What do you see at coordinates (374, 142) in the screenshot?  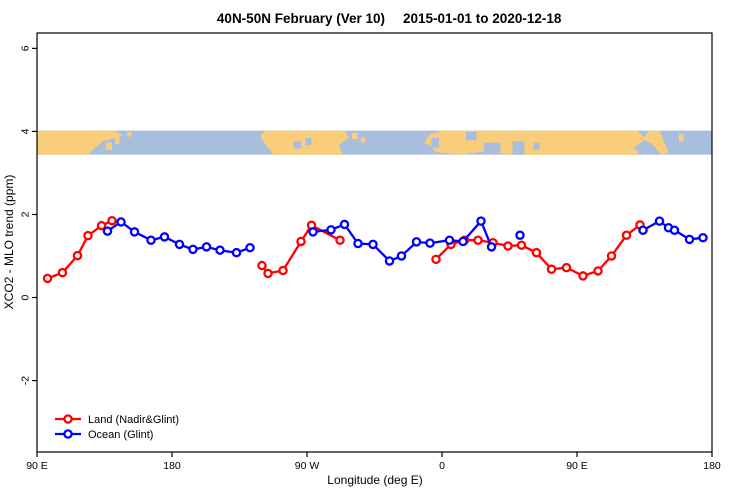 I see `map-strip-group` at bounding box center [374, 142].